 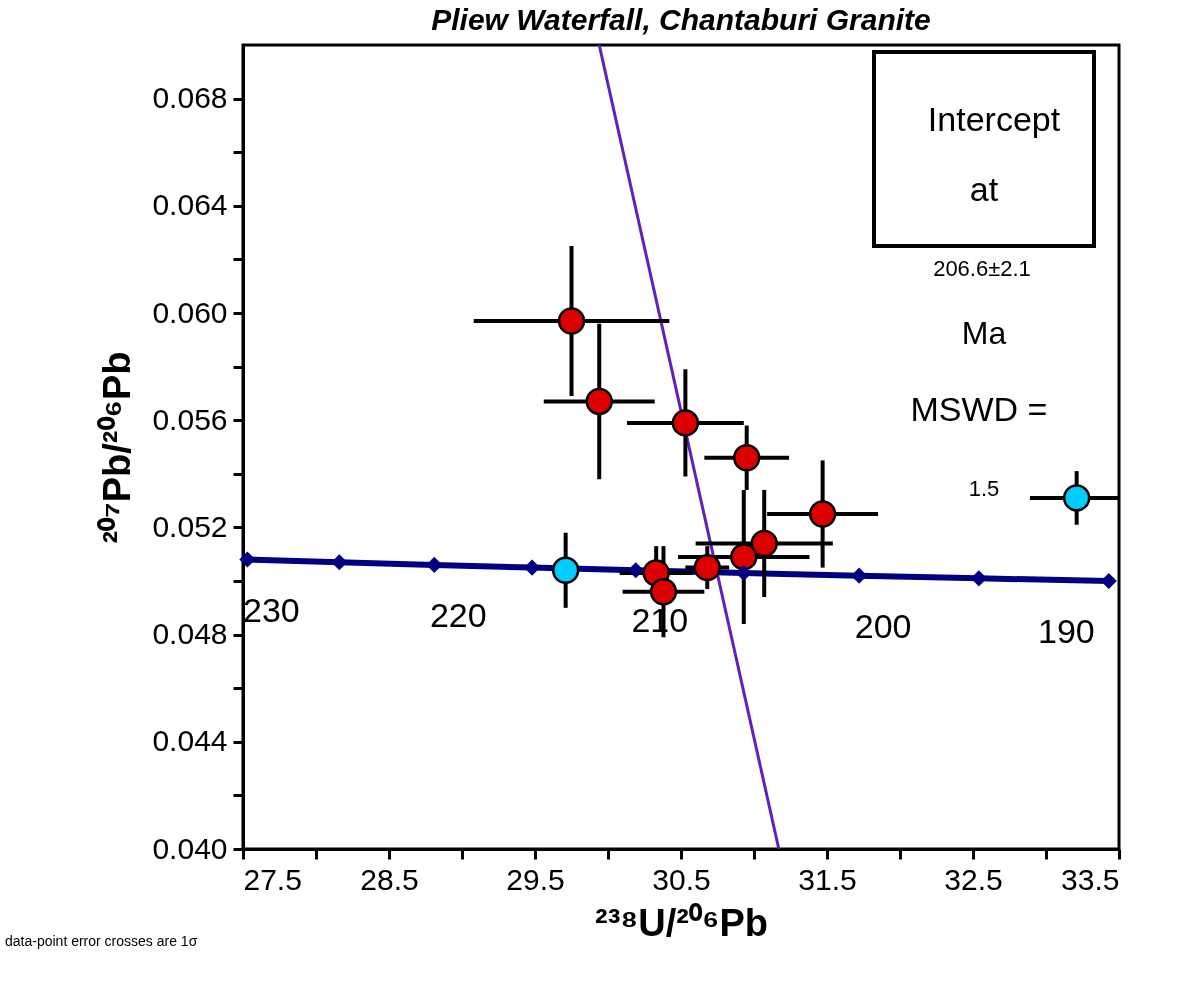 What do you see at coordinates (535, 879) in the screenshot?
I see `x-tick-label: 29.5` at bounding box center [535, 879].